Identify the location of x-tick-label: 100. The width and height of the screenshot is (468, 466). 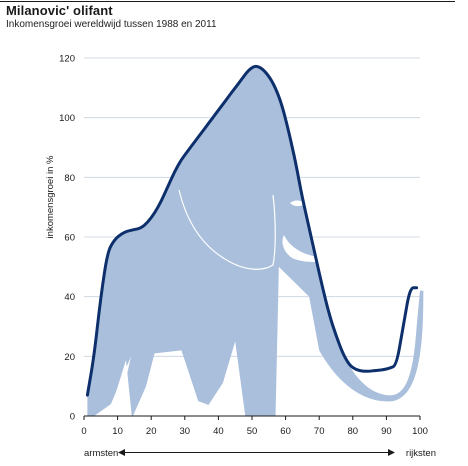
(420, 431).